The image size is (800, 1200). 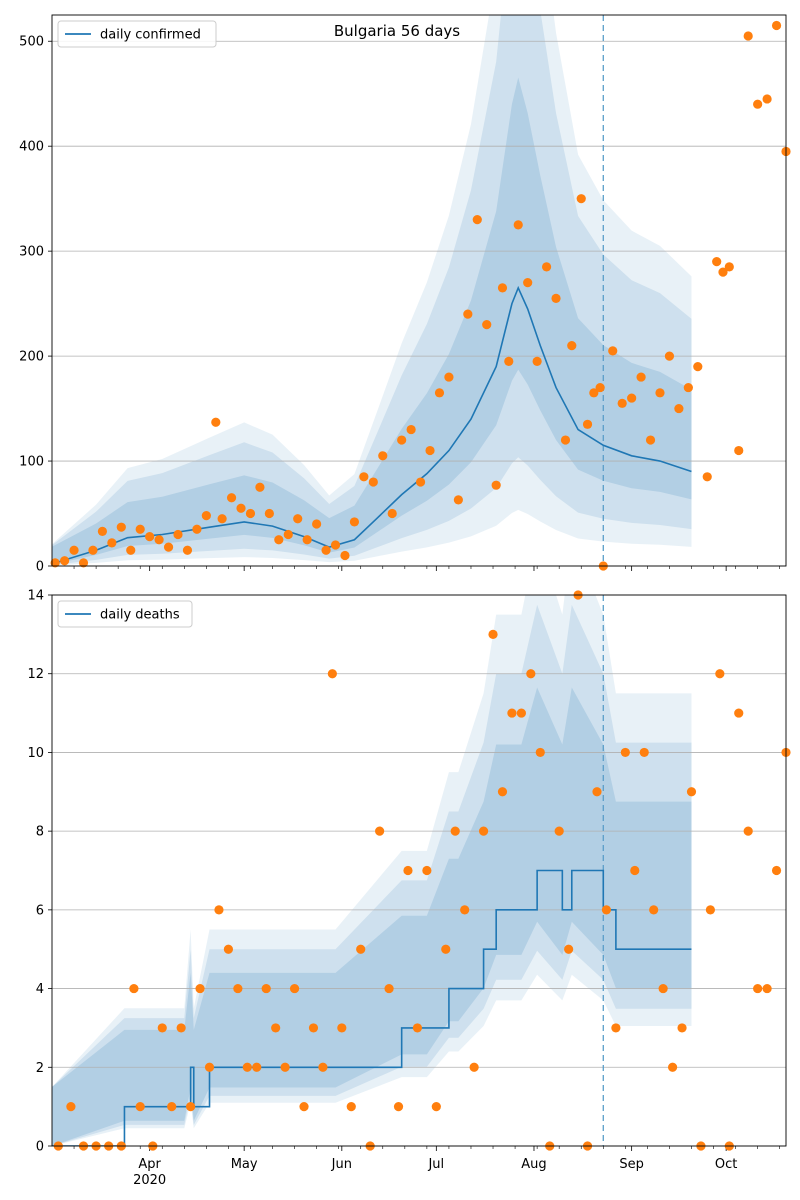 I want to click on deaths-ytick-label: 4, so click(x=40, y=989).